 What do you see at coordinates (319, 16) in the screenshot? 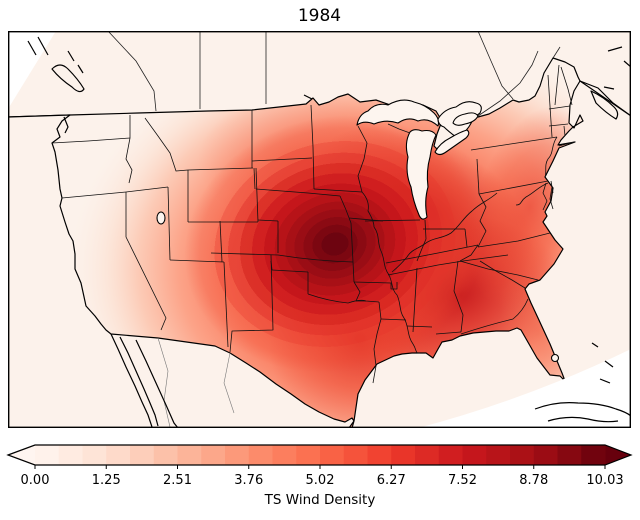
I see `figure-title: 1984` at bounding box center [319, 16].